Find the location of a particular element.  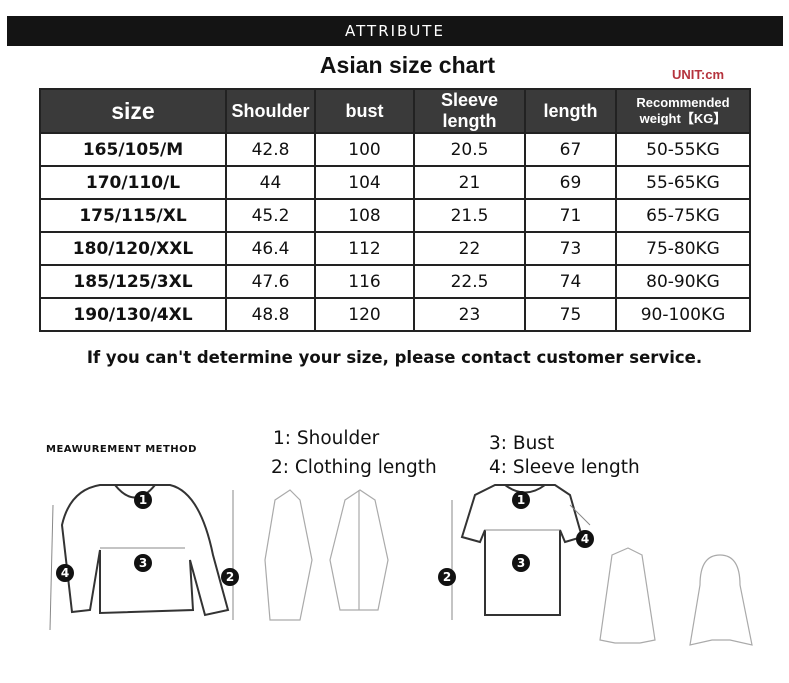

header-sleeve: Sleeve length is located at coordinates (469, 111).